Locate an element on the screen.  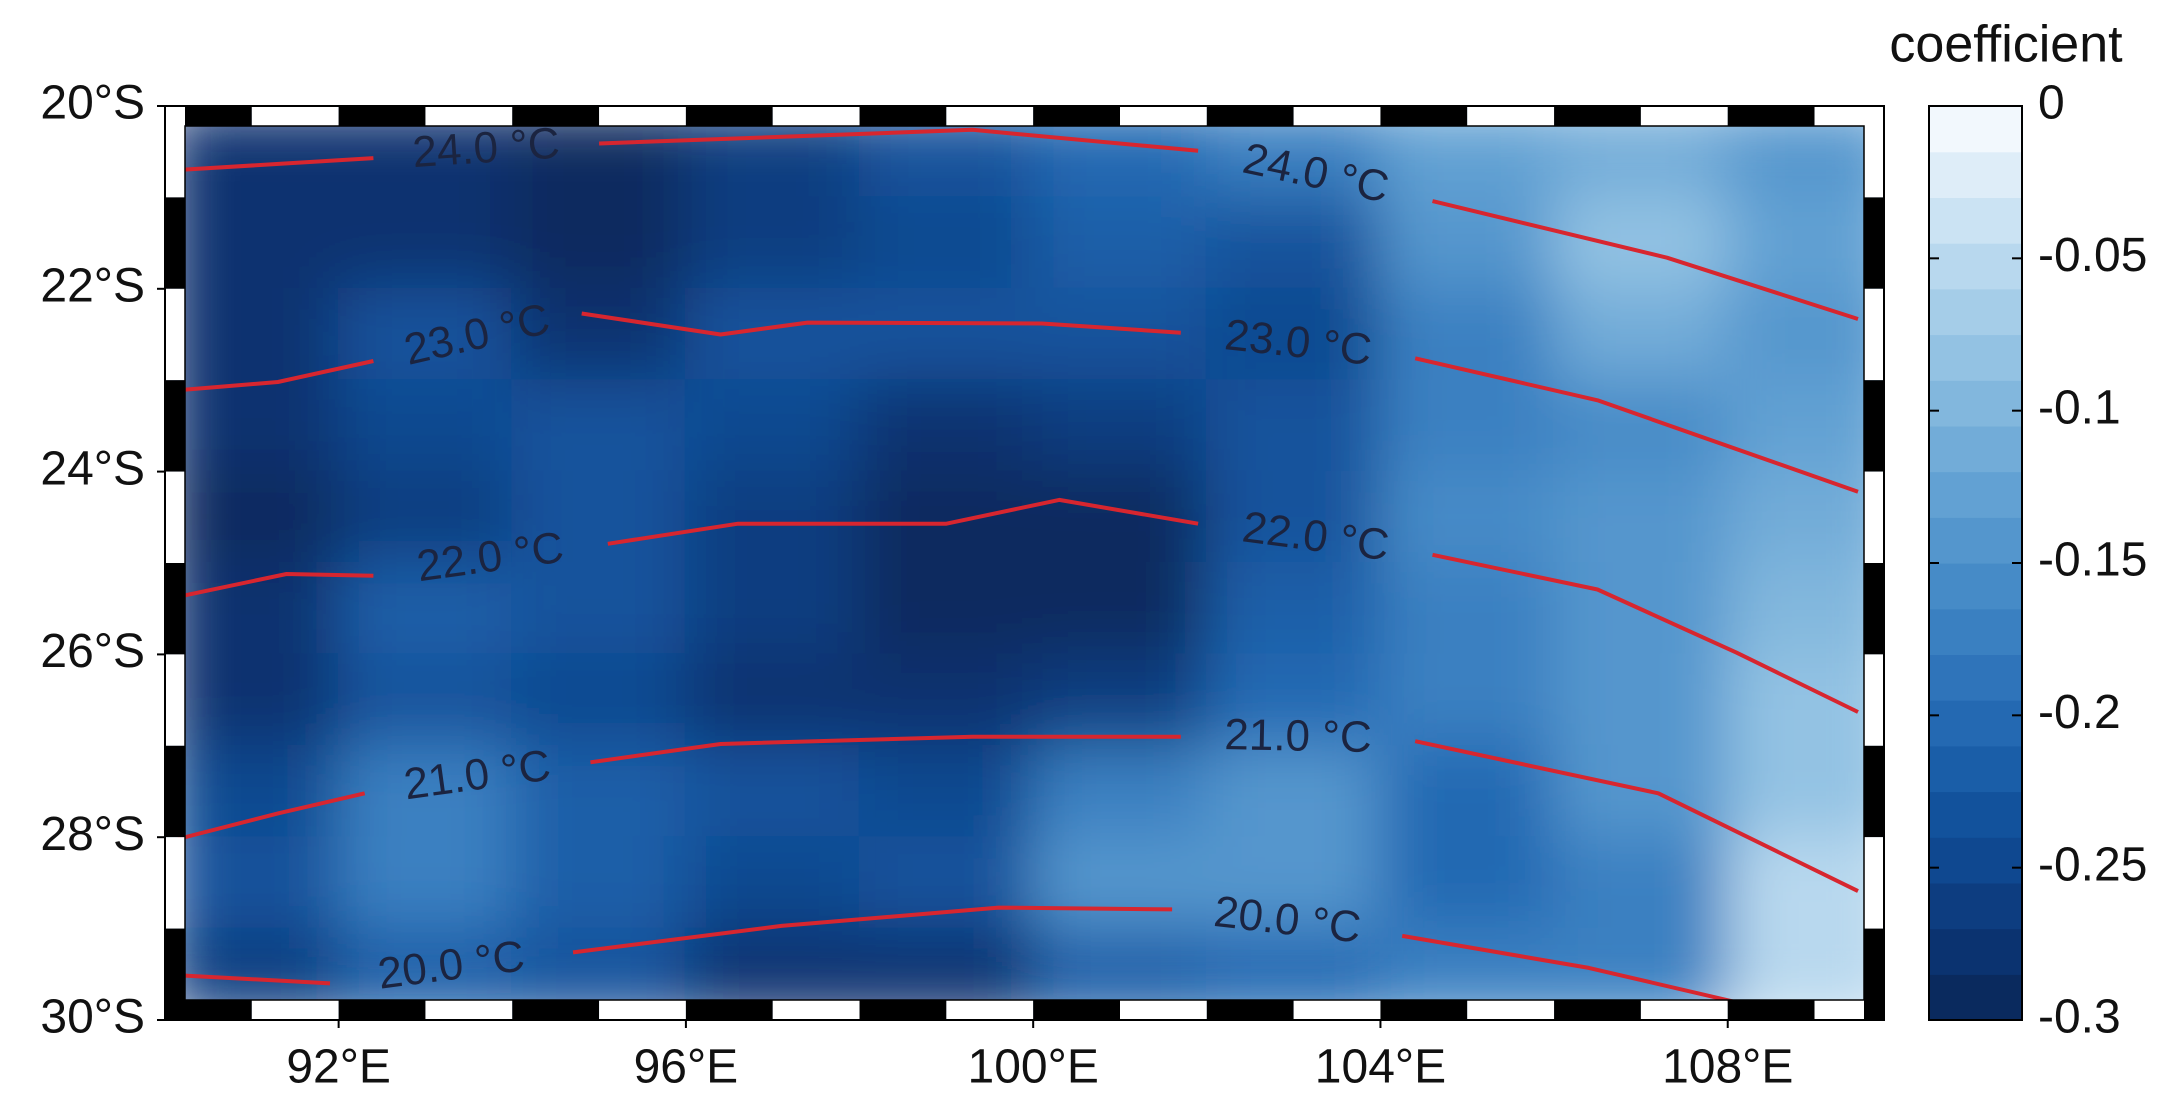
x-tick-label: 96°E is located at coordinates (686, 1067).